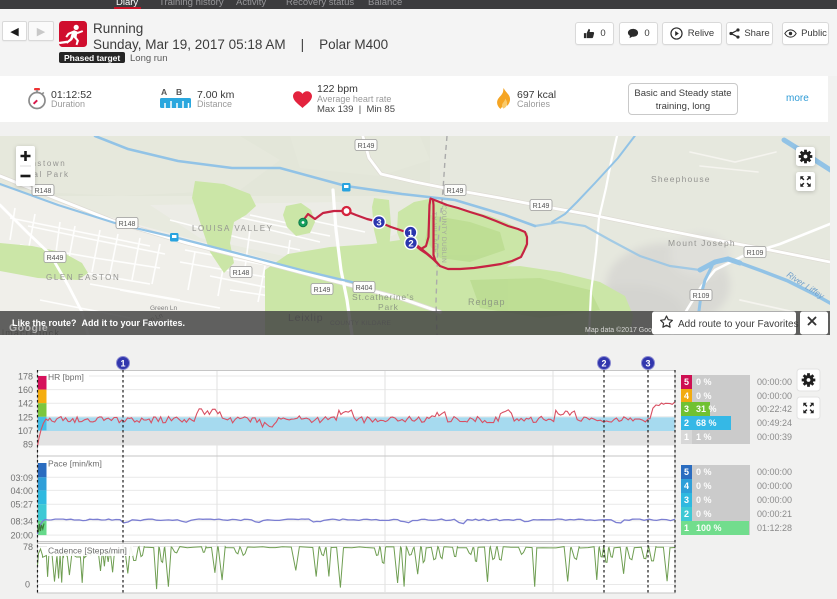 The image size is (837, 599). I want to click on svg-text: Mount Joseph, so click(702, 243).